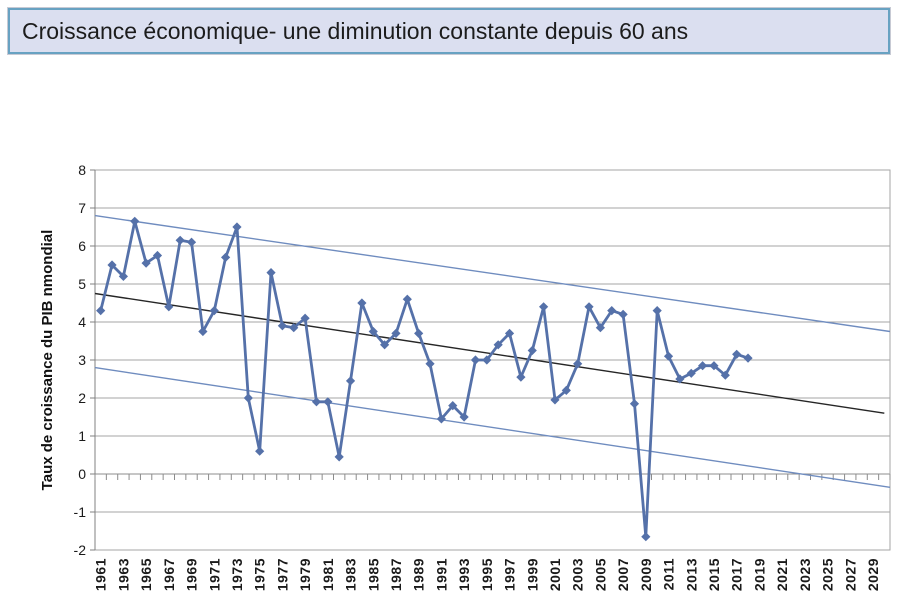  Describe the element at coordinates (396, 574) in the screenshot. I see `x-year-label: 1987` at that location.